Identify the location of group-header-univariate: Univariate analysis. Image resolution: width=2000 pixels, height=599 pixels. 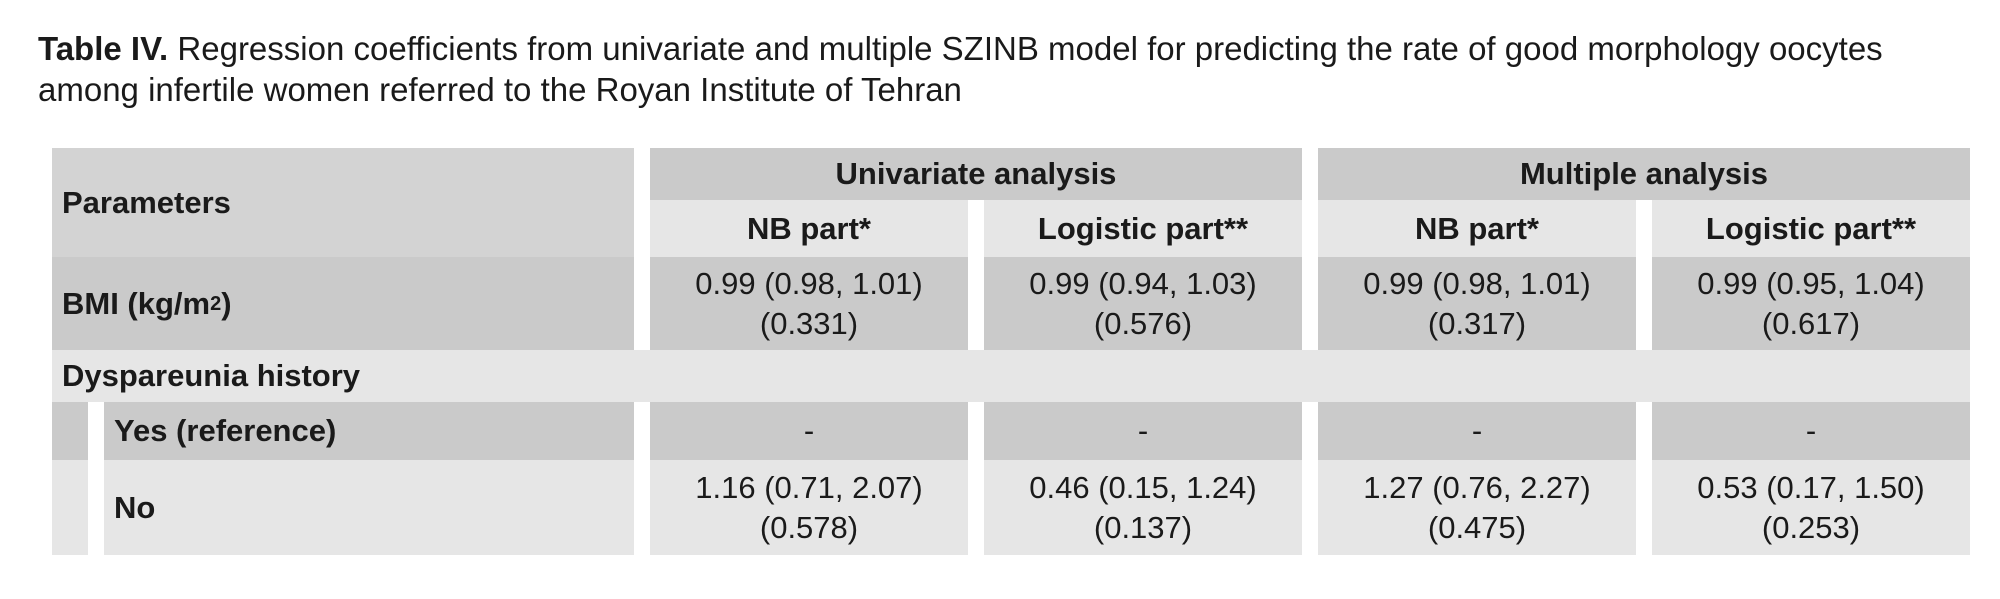
(976, 174).